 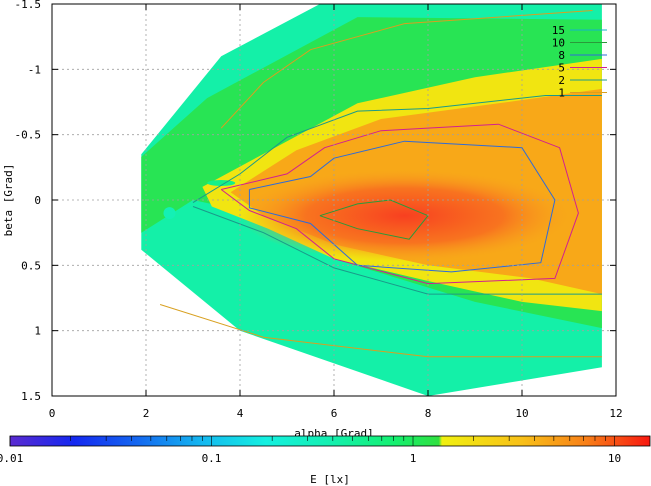 I want to click on legend-label: 15, so click(x=558, y=30).